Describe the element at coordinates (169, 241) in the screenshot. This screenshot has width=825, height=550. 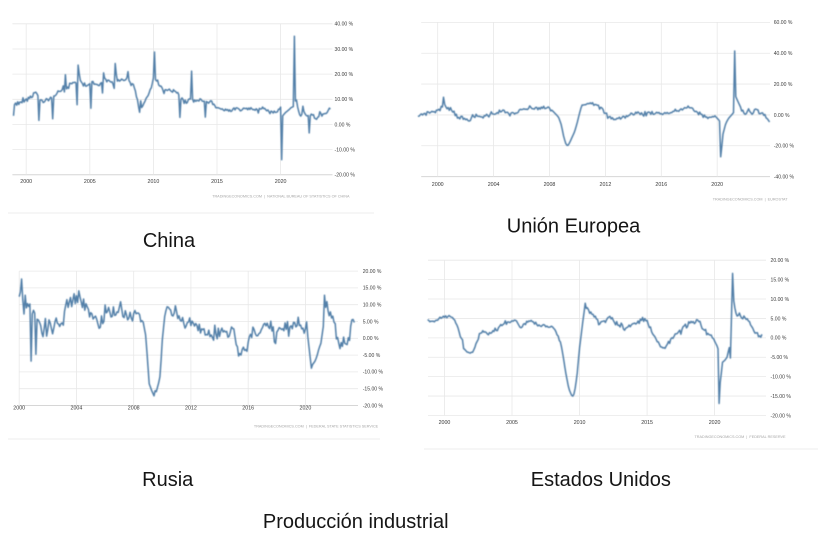
I see `svg-text: China` at that location.